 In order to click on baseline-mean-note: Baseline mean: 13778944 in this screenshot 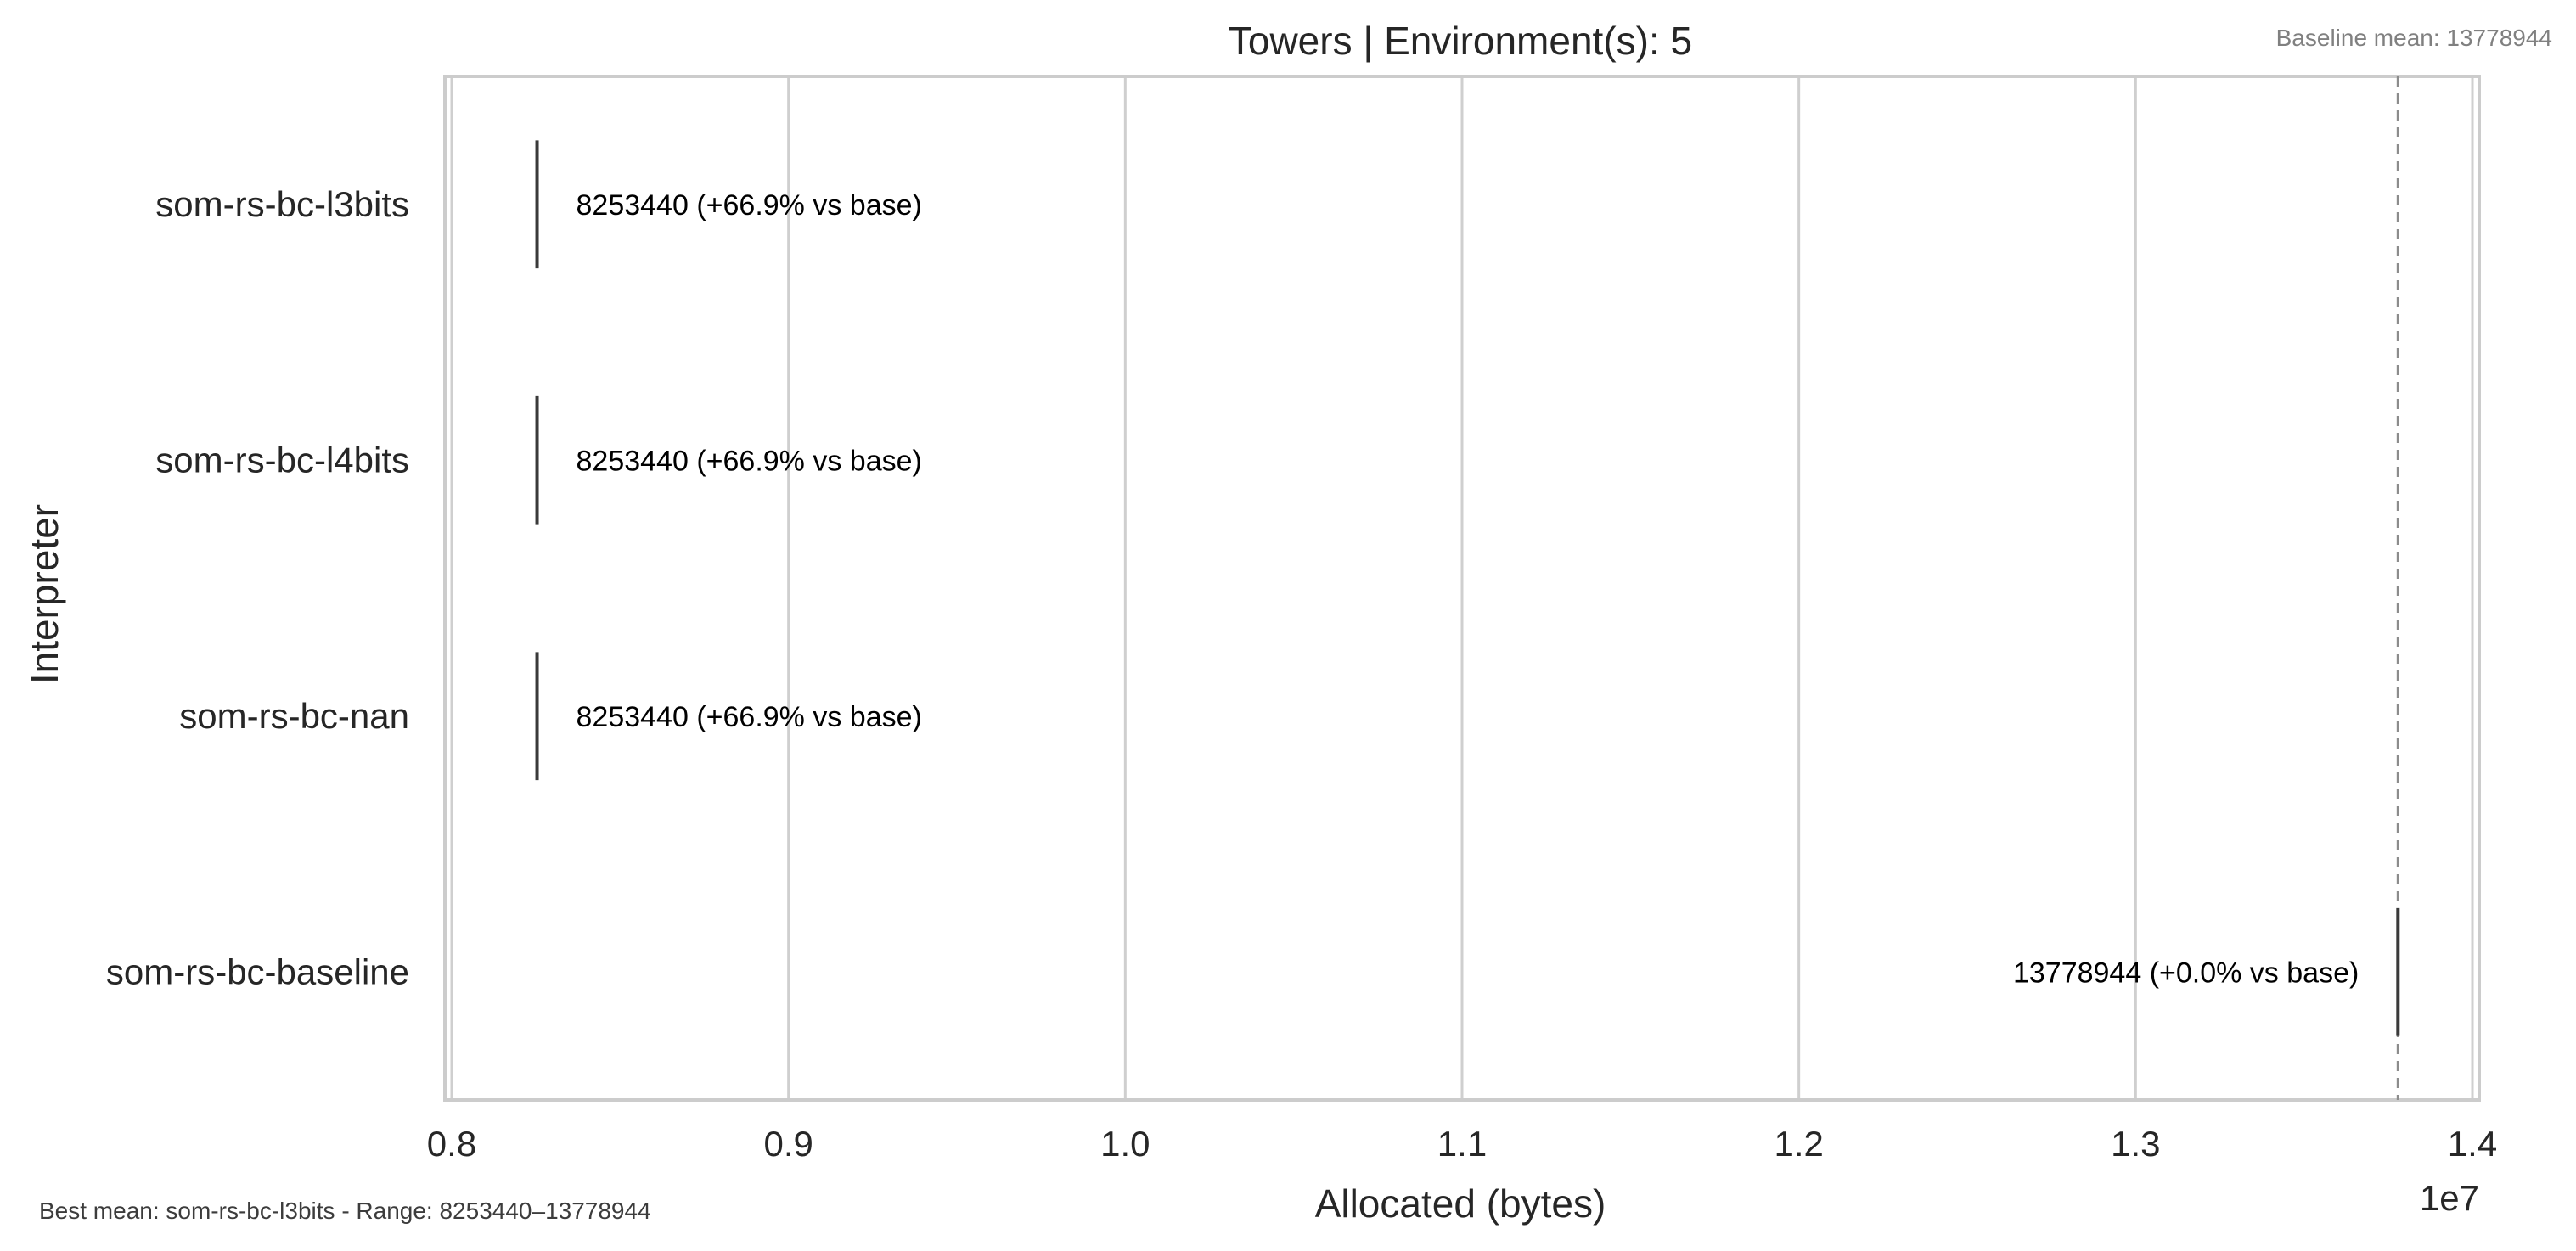, I will do `click(2414, 38)`.